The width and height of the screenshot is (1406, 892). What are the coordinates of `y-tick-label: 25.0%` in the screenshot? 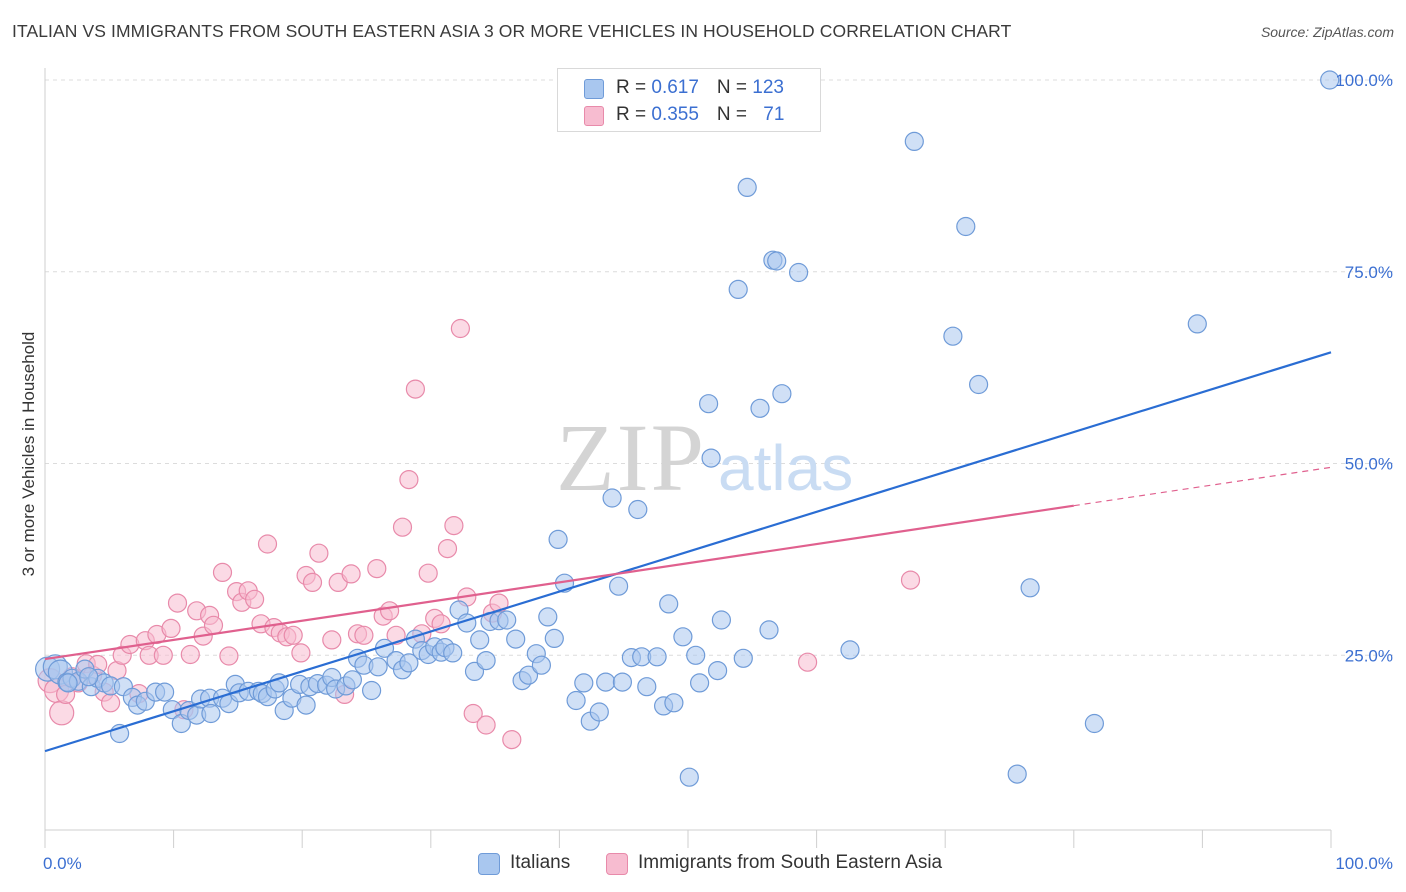 It's located at (1369, 655).